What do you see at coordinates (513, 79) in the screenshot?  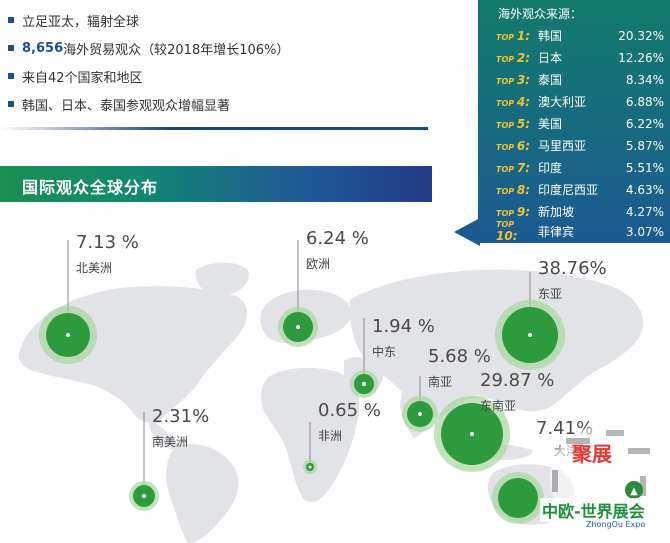 I see `rank-tag: TOP 3:` at bounding box center [513, 79].